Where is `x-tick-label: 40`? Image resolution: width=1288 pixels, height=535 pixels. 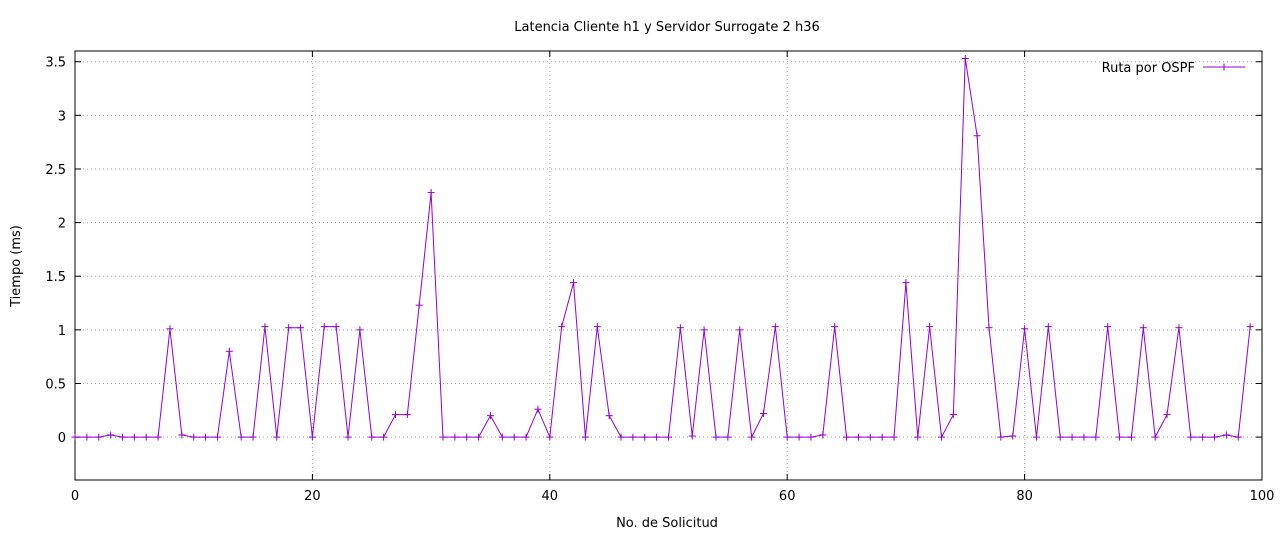 x-tick-label: 40 is located at coordinates (550, 496).